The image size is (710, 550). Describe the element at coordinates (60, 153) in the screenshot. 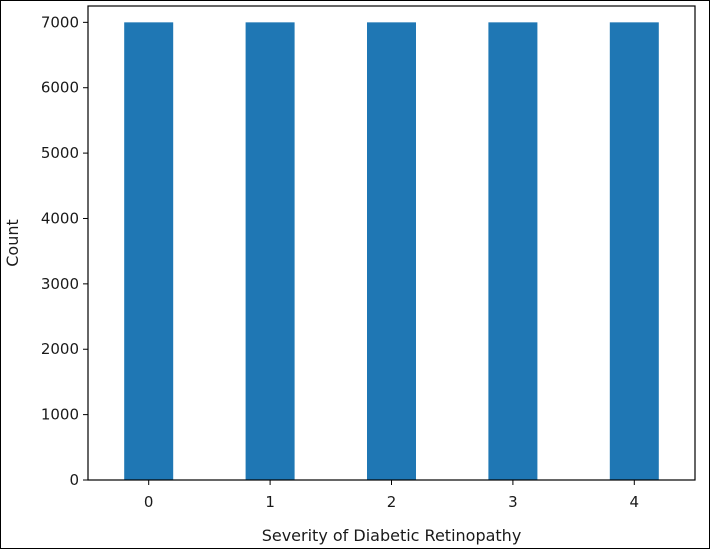

I see `y-tick-label: 5000` at that location.